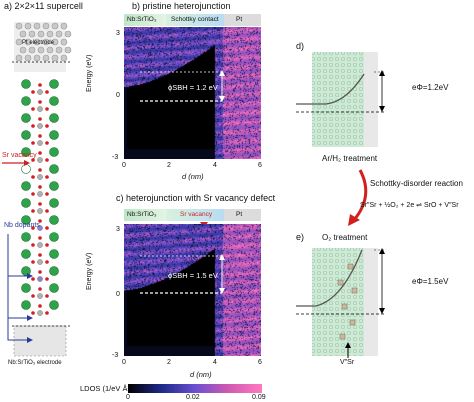 This screenshot has width=474, height=402. I want to click on colorbar-tick: 0.09, so click(259, 397).